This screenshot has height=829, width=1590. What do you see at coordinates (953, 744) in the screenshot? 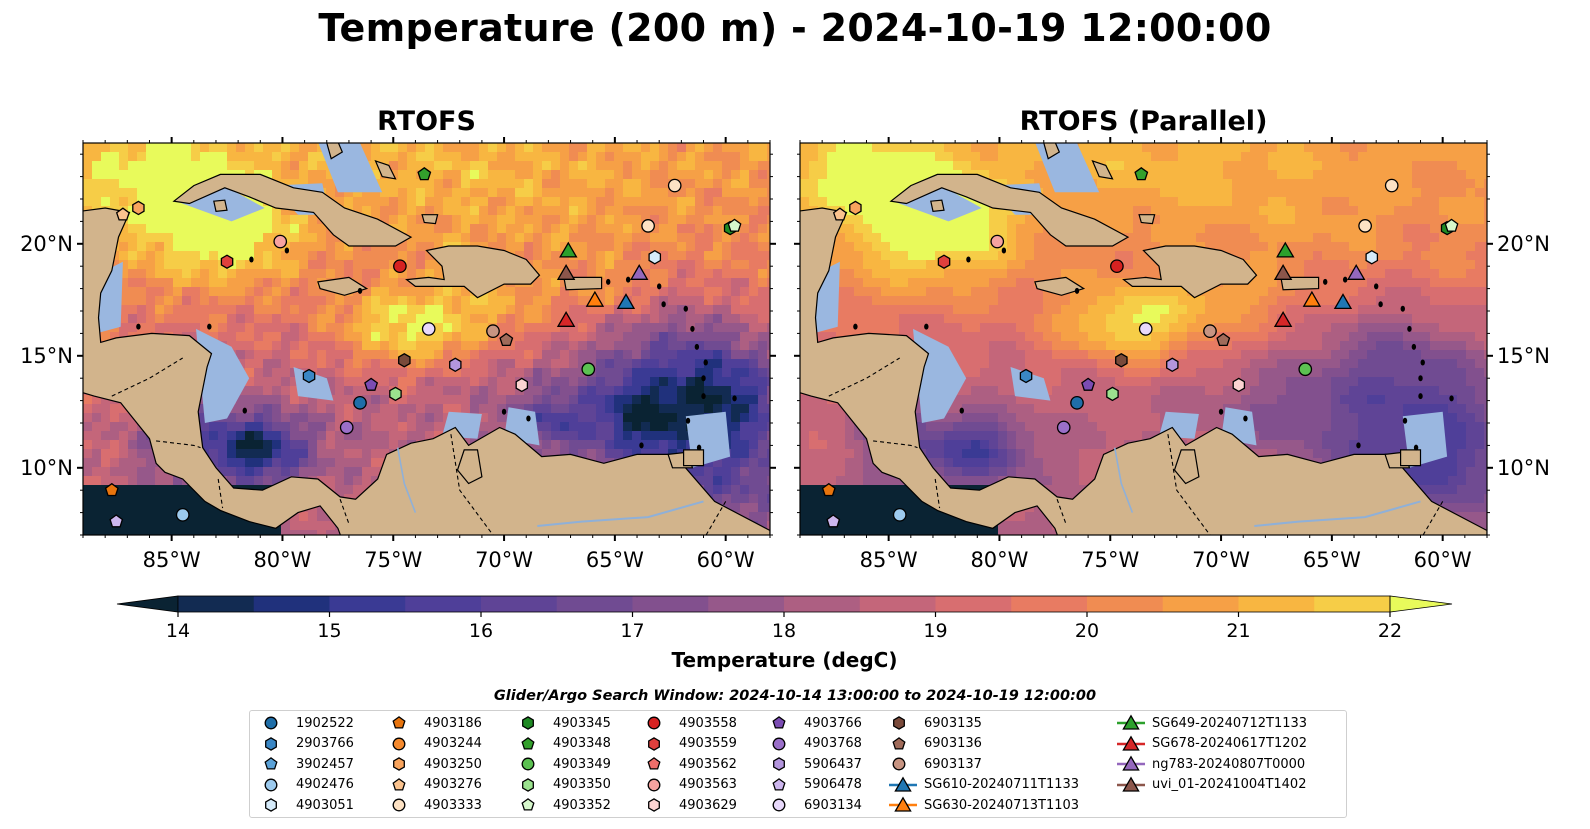
I see `legend-label: 6903136` at bounding box center [953, 744].